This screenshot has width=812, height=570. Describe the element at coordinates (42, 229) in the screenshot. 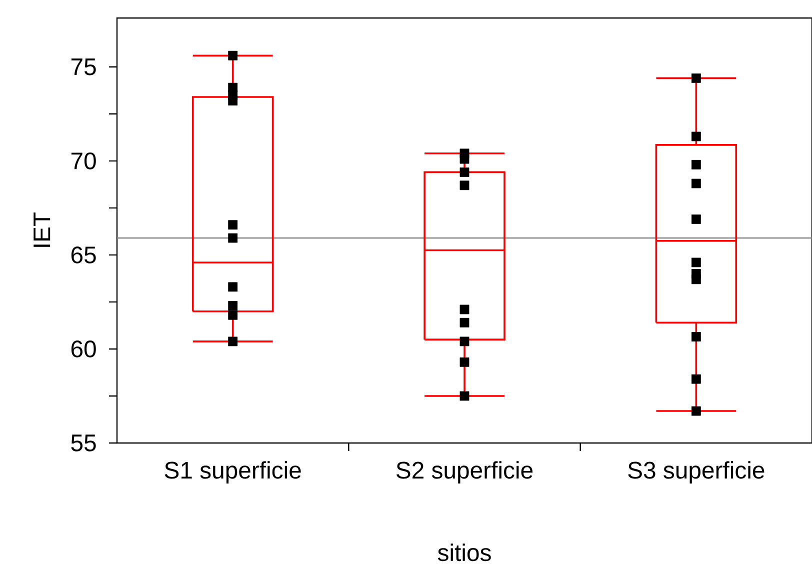

I see `y-axis-title: IET` at that location.